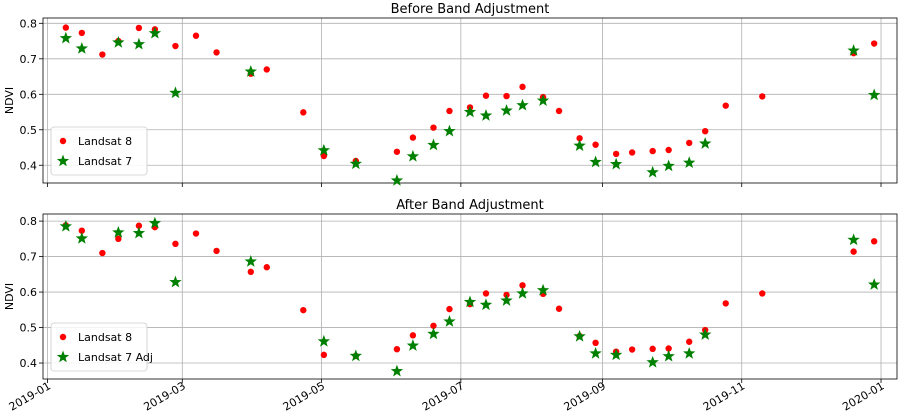  What do you see at coordinates (29, 165) in the screenshot?
I see `y-tick-label: 0.4` at bounding box center [29, 165].